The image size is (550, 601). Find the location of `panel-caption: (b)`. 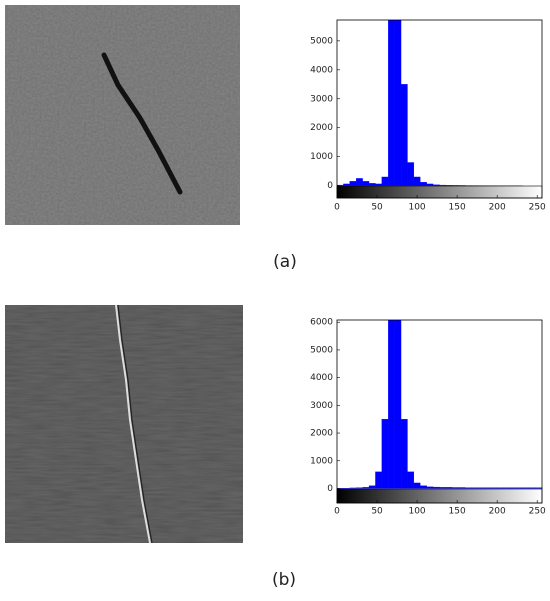

panel-caption: (b) is located at coordinates (284, 580).